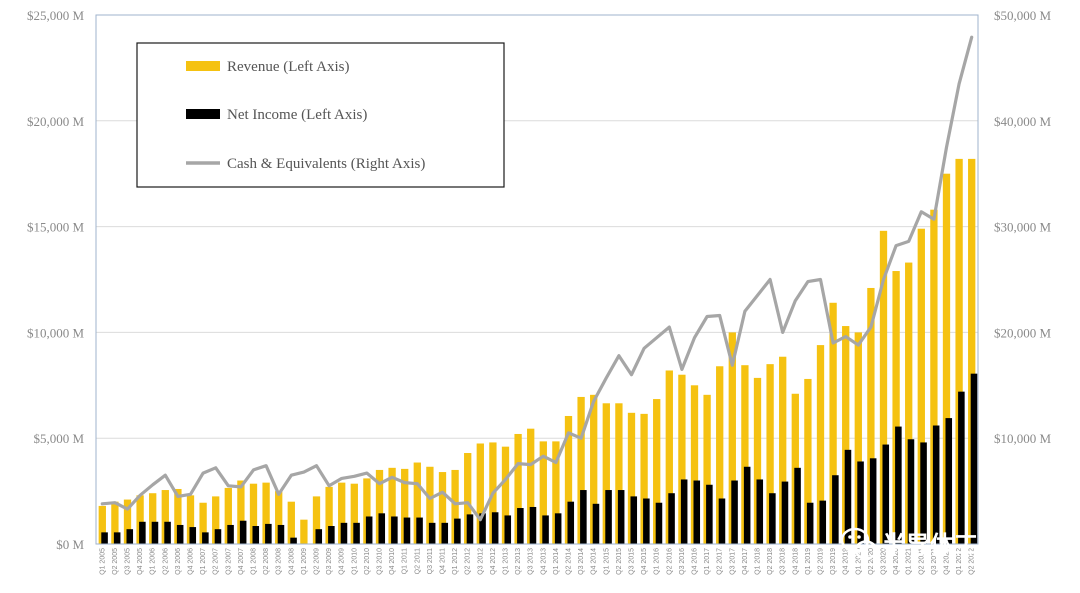  I want to click on x-tick-label: Q2 2005, so click(115, 561).